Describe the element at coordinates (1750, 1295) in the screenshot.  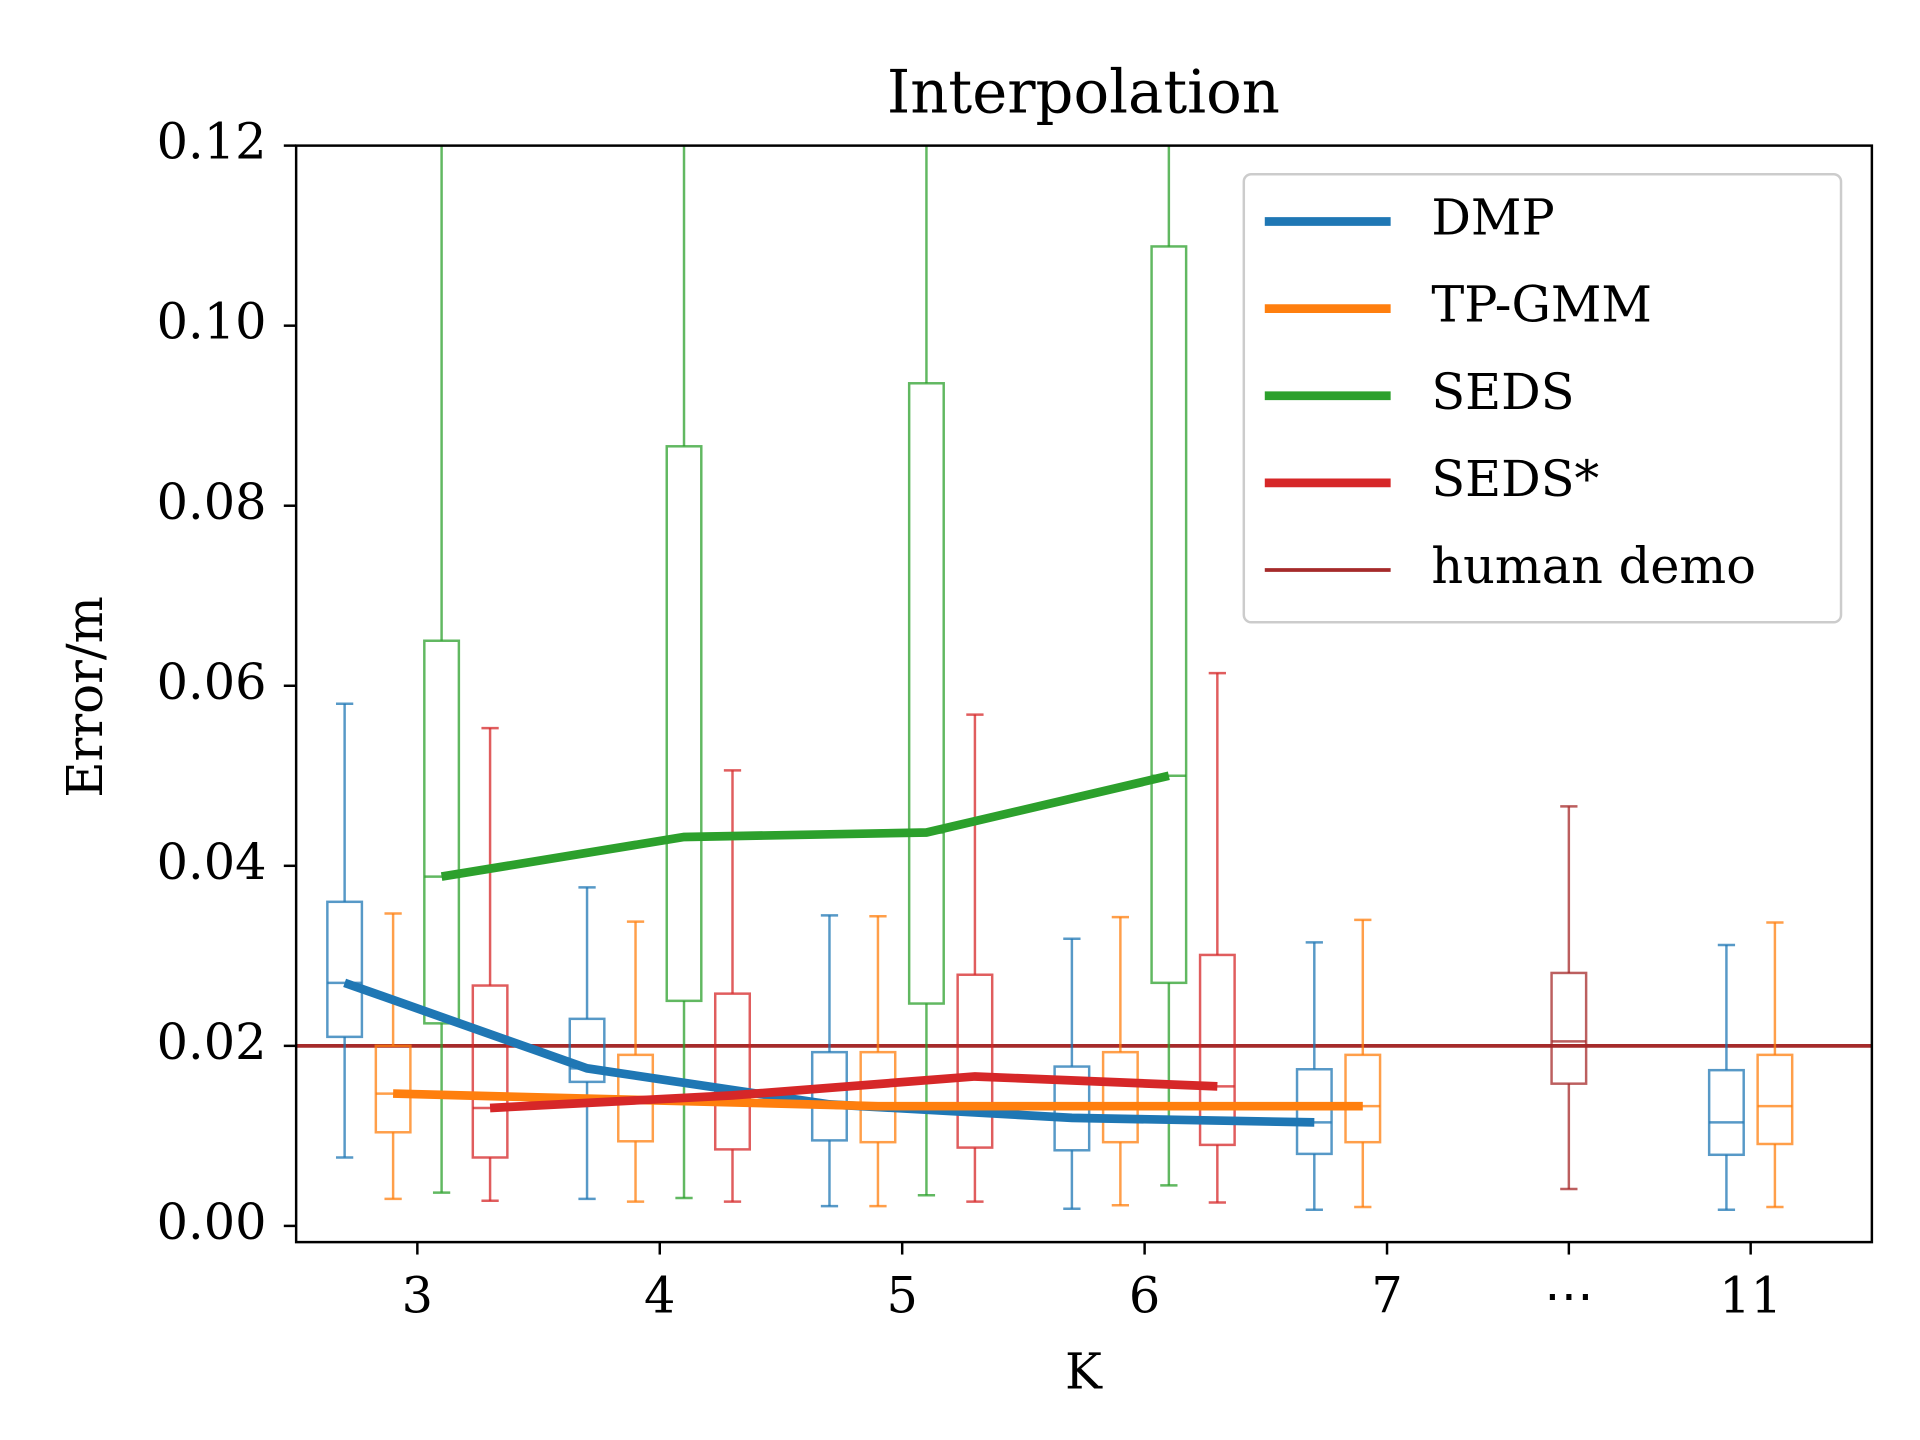
I see `x-tick-label: 11` at that location.